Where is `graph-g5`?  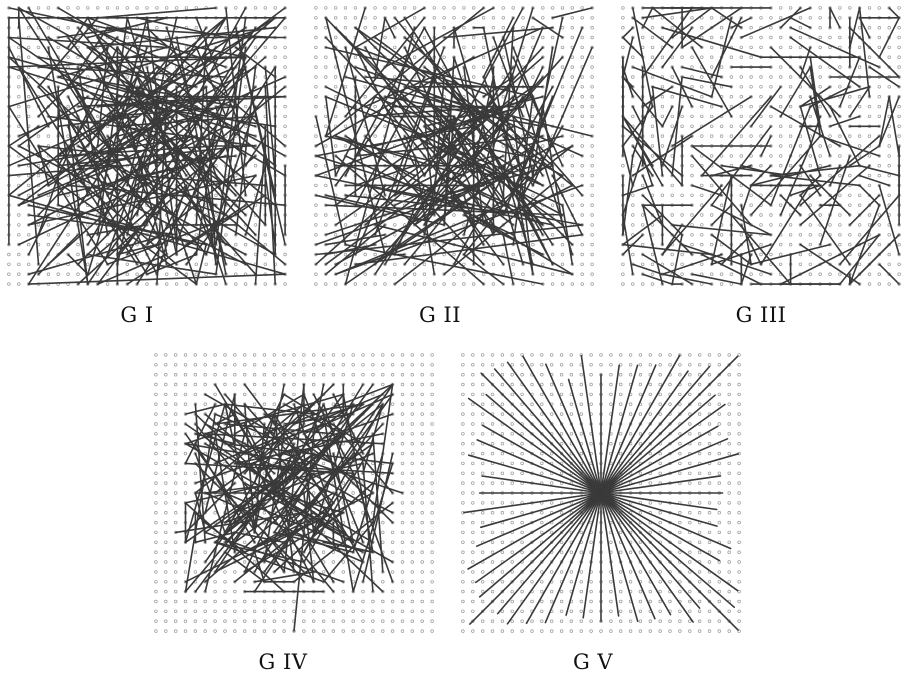
graph-g5 is located at coordinates (601, 493).